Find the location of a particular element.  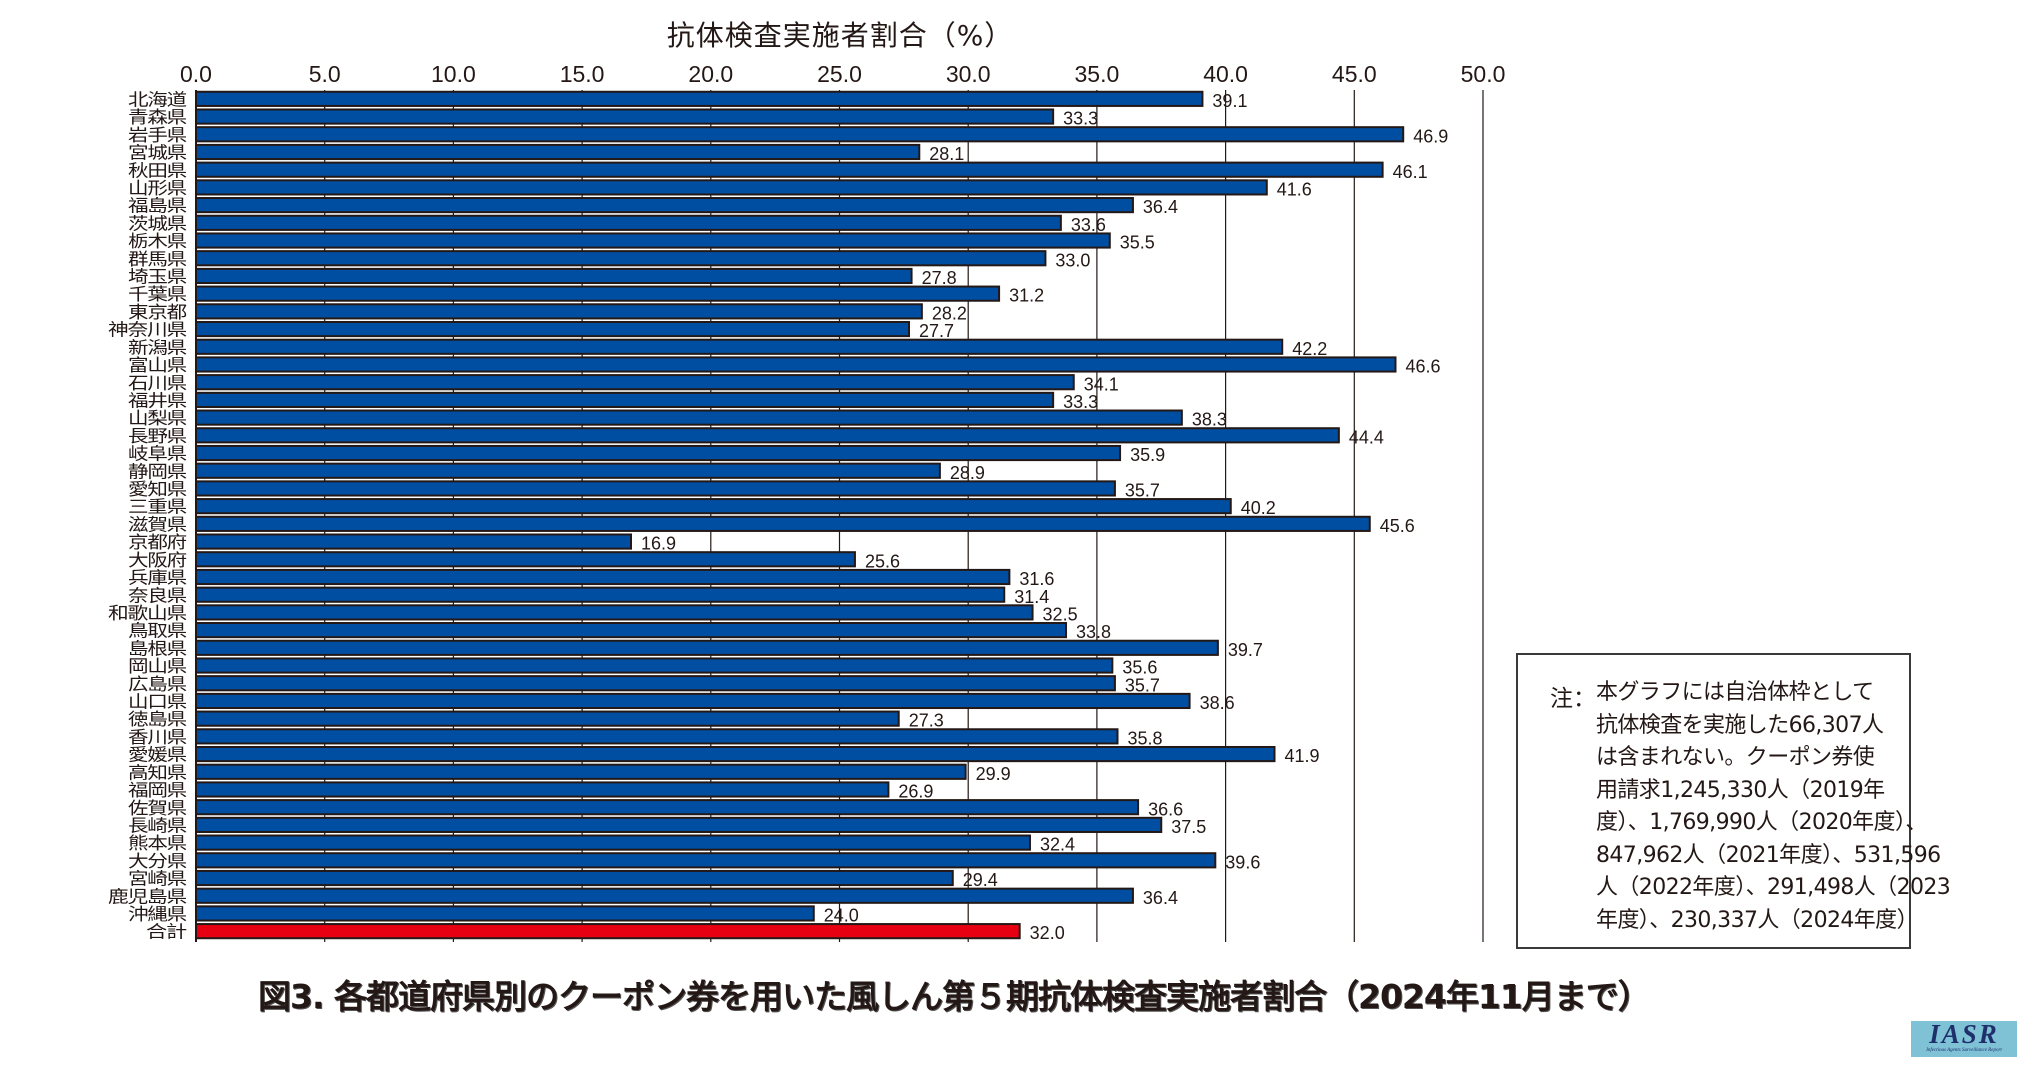

category-label: 大分県 is located at coordinates (157, 862).